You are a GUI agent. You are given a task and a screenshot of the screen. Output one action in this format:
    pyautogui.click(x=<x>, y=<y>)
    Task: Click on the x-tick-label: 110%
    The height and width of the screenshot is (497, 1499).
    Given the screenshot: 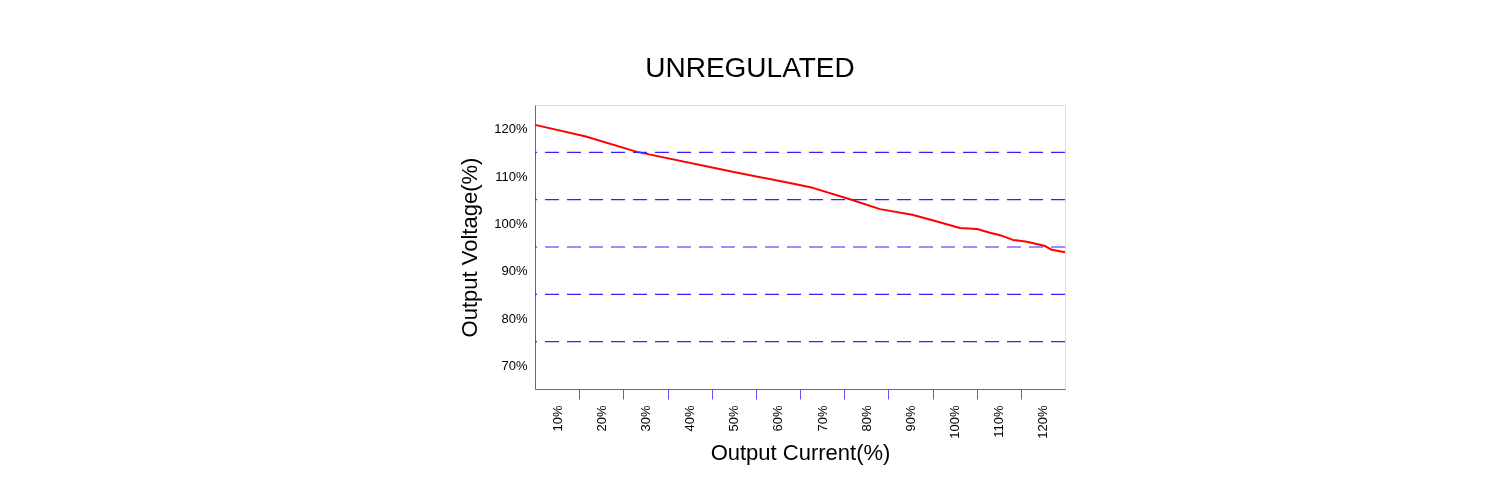 What is the action you would take?
    pyautogui.click(x=999, y=421)
    